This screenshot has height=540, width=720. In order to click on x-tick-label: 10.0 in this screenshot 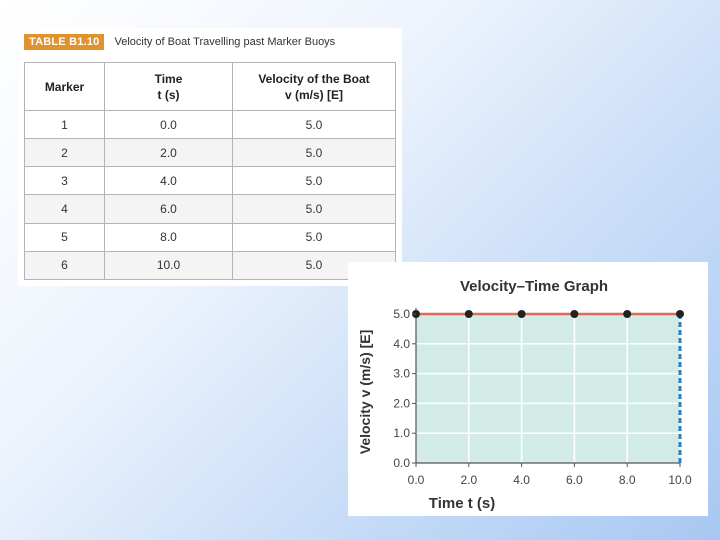, I will do `click(680, 480)`.